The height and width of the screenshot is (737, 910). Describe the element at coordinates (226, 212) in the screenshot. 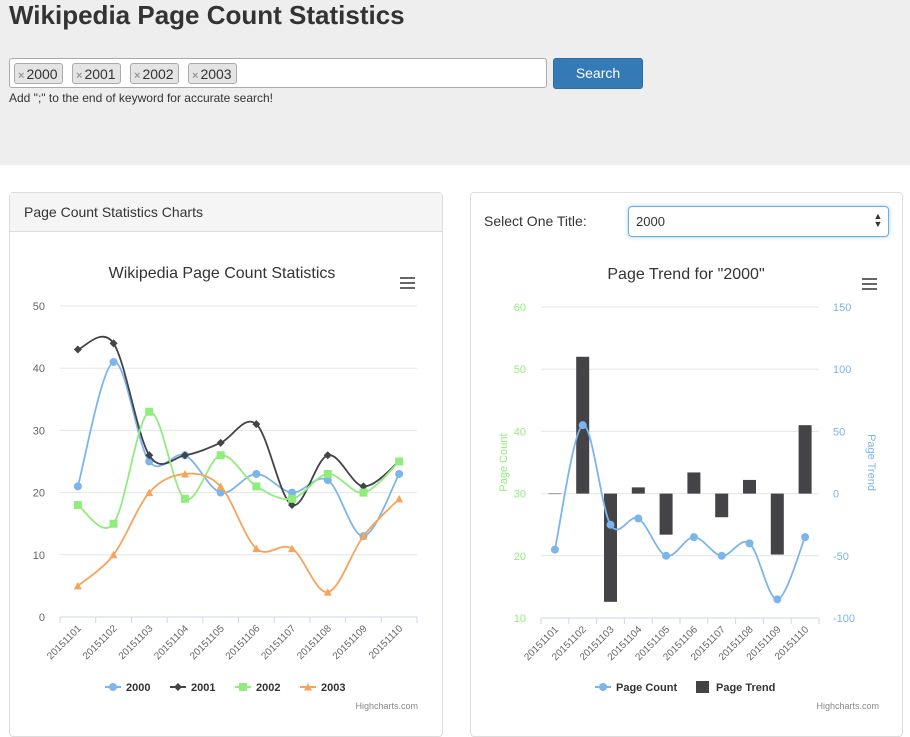

I see `panel-heading: Page Count Statistics Charts` at that location.